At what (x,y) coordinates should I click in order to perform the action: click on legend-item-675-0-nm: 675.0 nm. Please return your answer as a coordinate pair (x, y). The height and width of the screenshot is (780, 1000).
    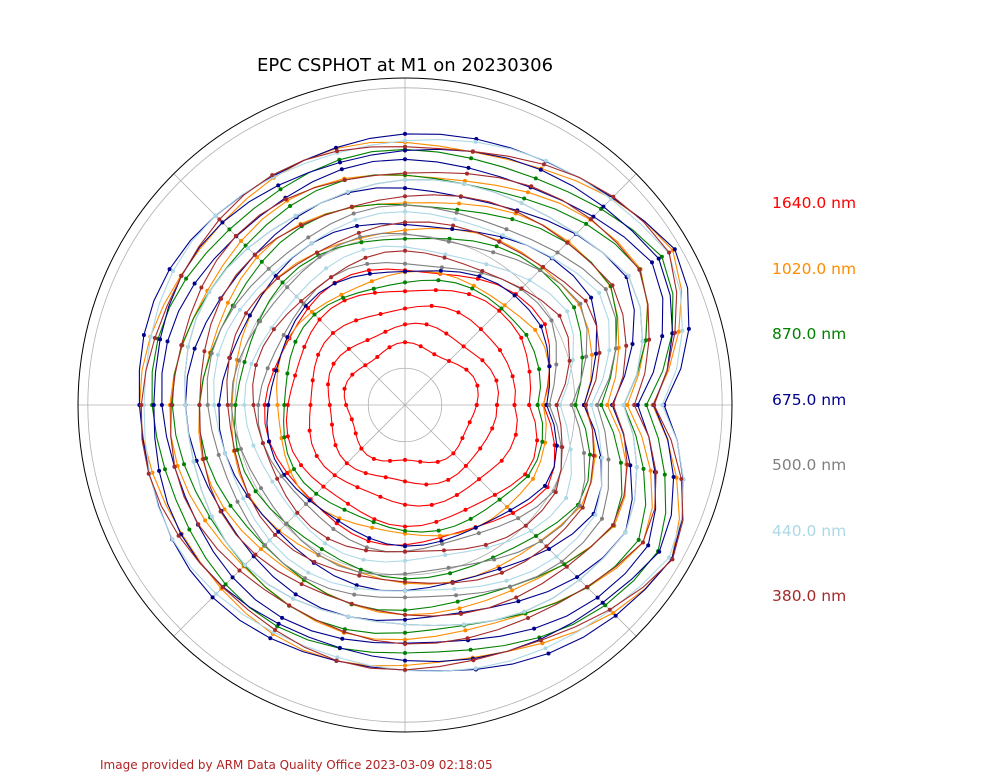
    Looking at the image, I should click on (809, 399).